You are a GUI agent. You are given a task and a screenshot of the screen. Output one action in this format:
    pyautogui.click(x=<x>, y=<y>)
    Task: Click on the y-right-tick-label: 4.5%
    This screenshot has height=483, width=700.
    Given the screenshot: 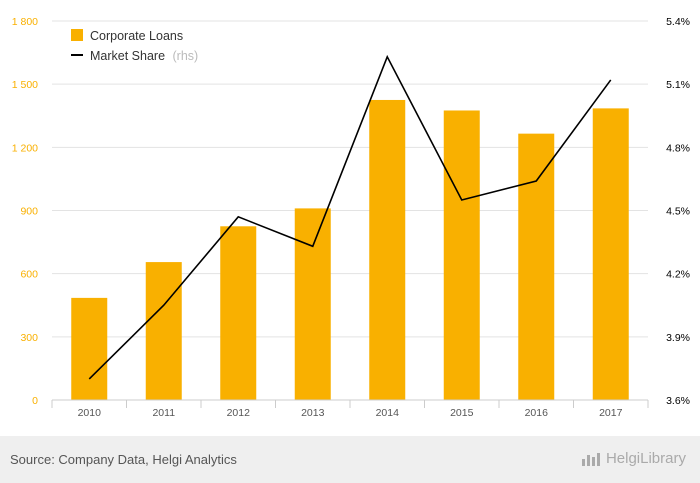 What is the action you would take?
    pyautogui.click(x=678, y=212)
    